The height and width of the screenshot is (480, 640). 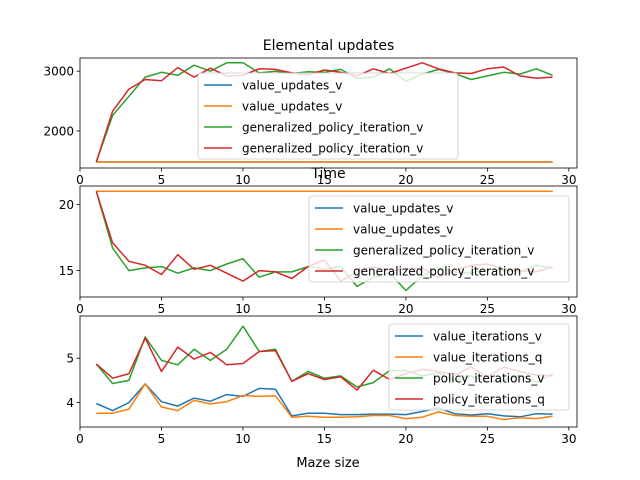 What do you see at coordinates (487, 337) in the screenshot?
I see `legend-label: value_iterations_v` at bounding box center [487, 337].